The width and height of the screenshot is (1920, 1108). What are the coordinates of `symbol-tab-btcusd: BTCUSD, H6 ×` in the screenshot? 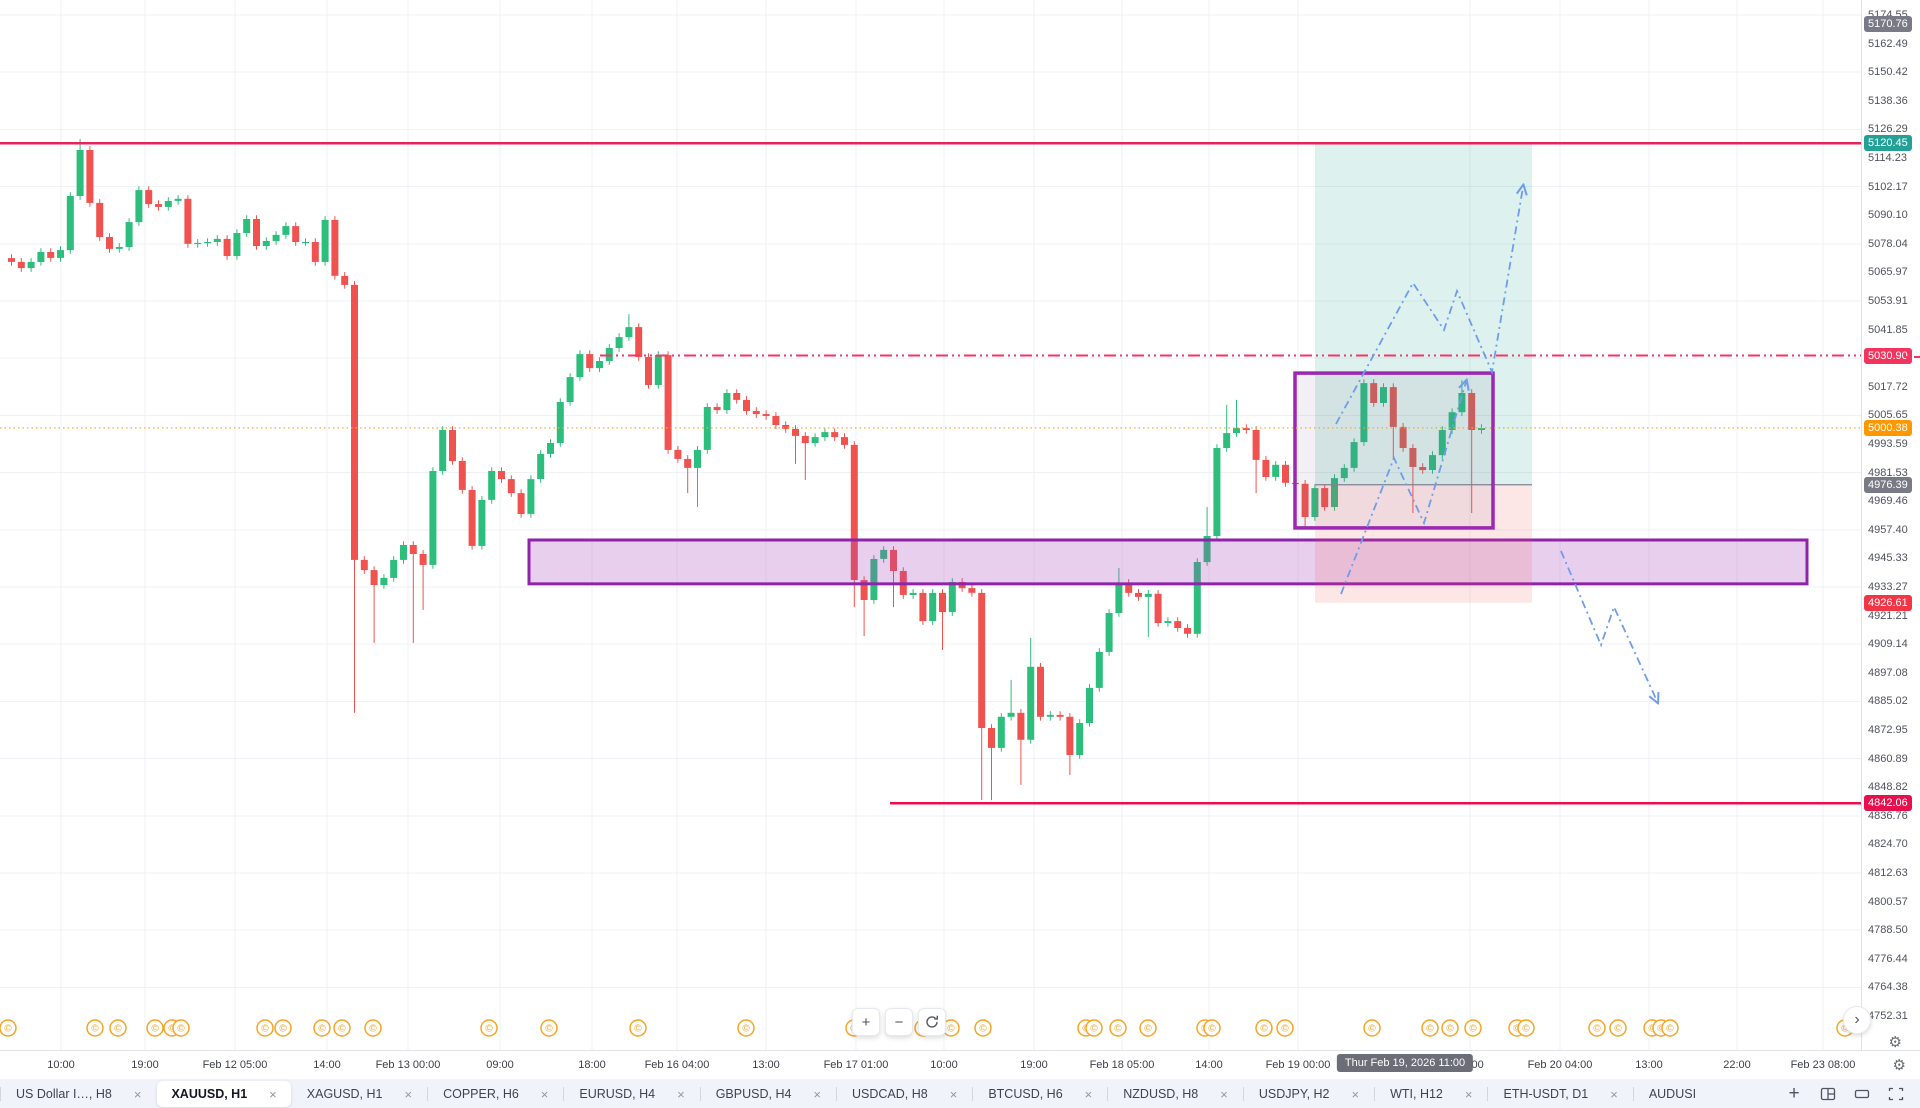 It's located at (1040, 1094).